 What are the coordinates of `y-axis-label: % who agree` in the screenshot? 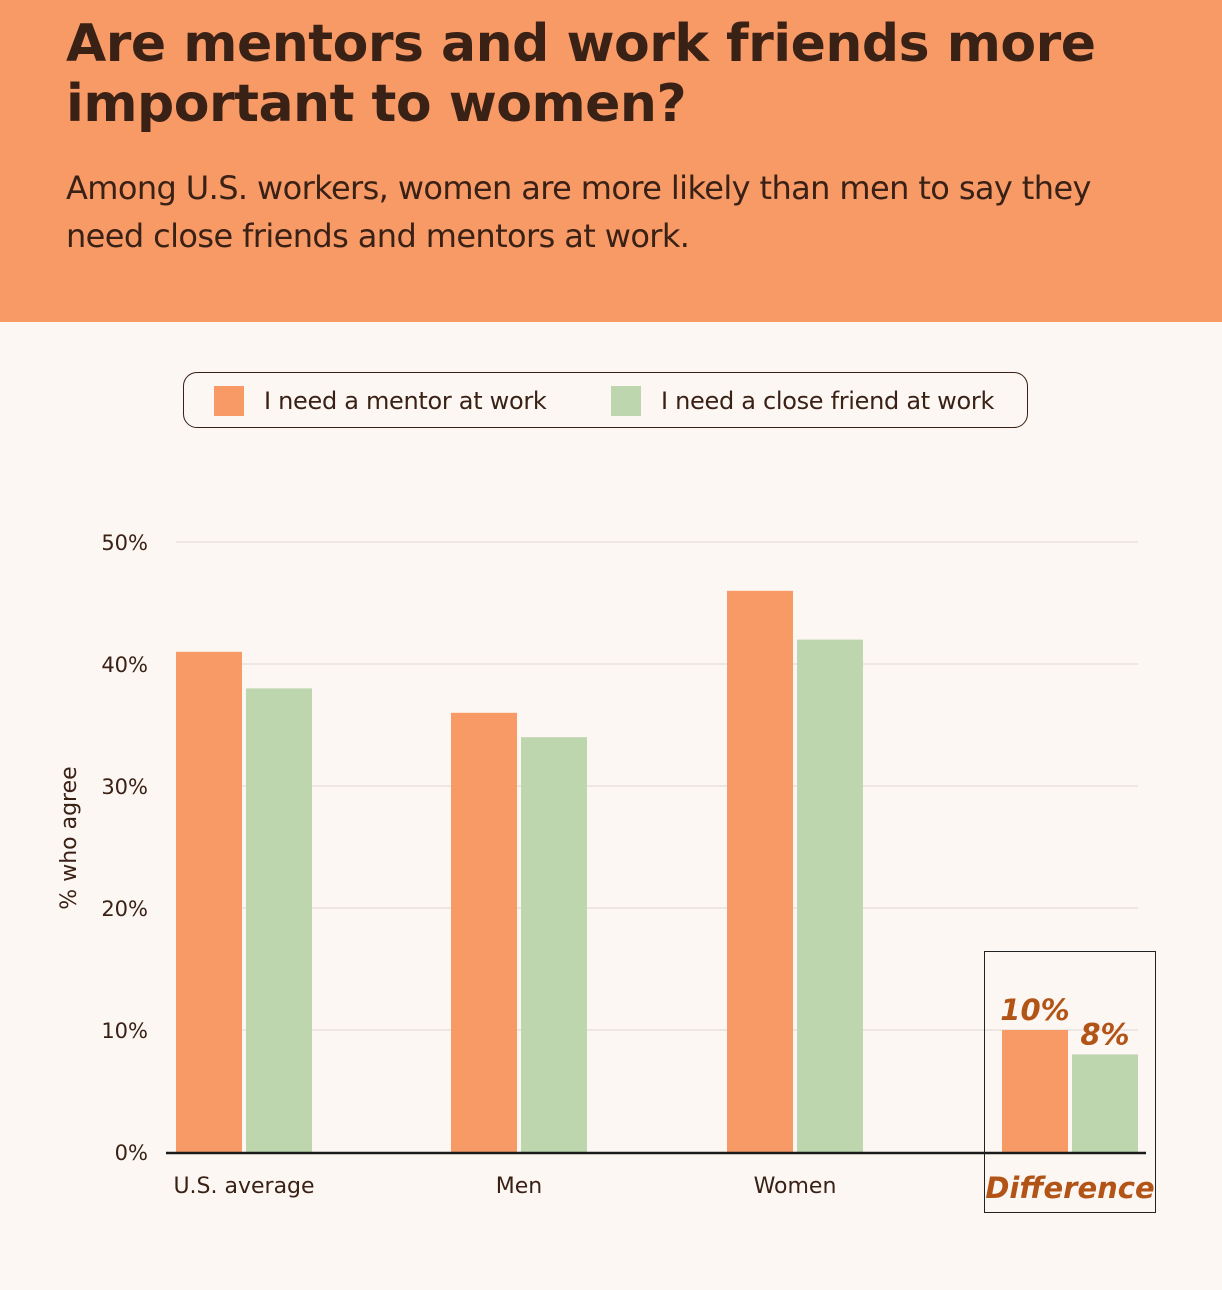 It's located at (69, 837).